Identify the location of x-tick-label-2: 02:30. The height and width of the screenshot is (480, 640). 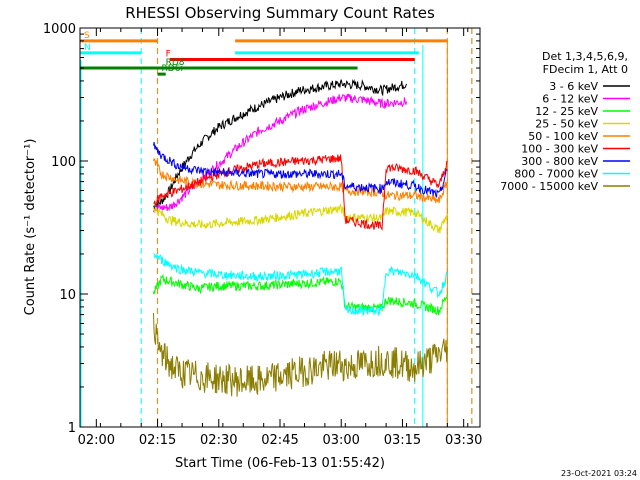
(218, 440).